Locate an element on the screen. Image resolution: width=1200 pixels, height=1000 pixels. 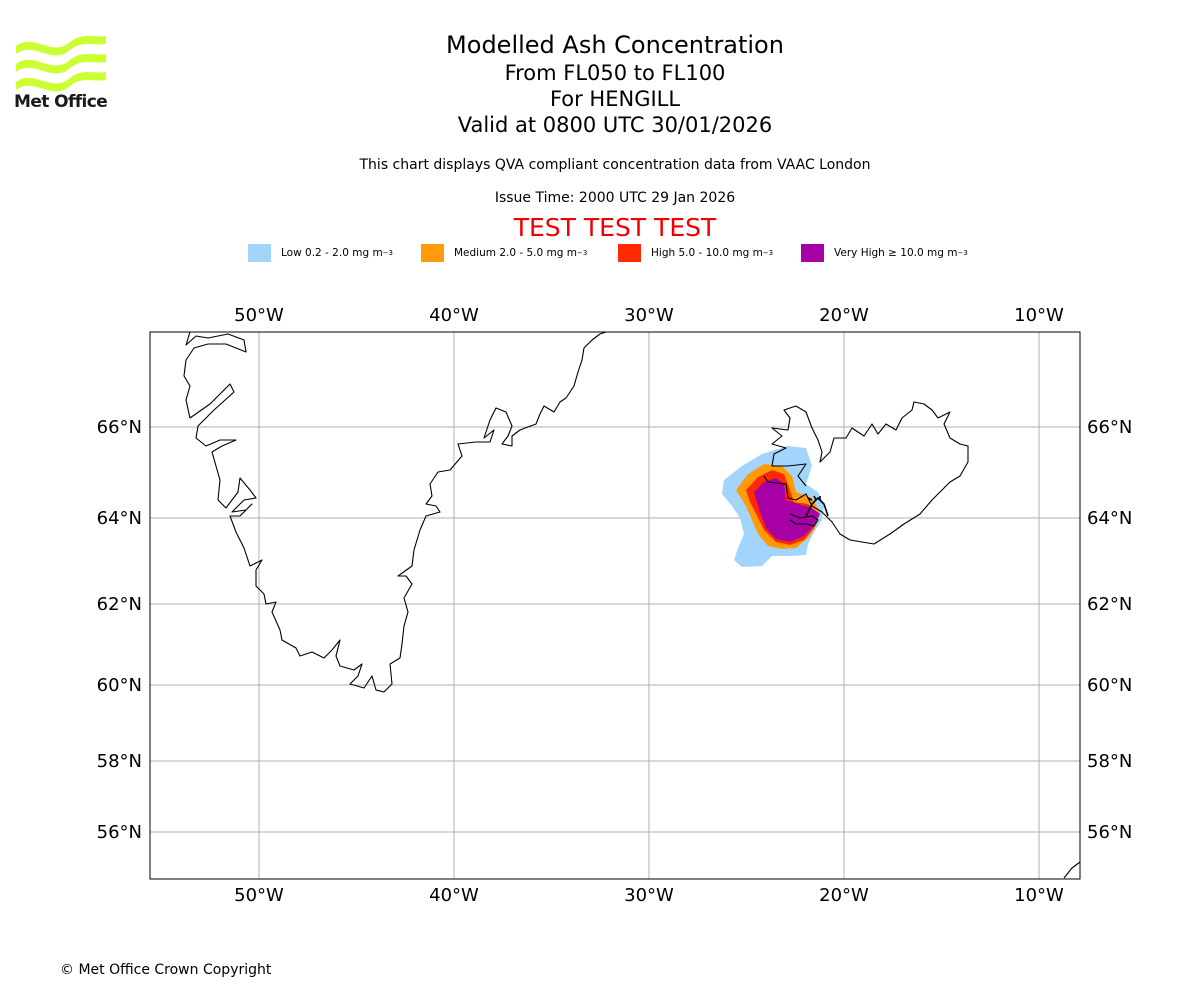
legend-exp-high: −3 is located at coordinates (768, 253).